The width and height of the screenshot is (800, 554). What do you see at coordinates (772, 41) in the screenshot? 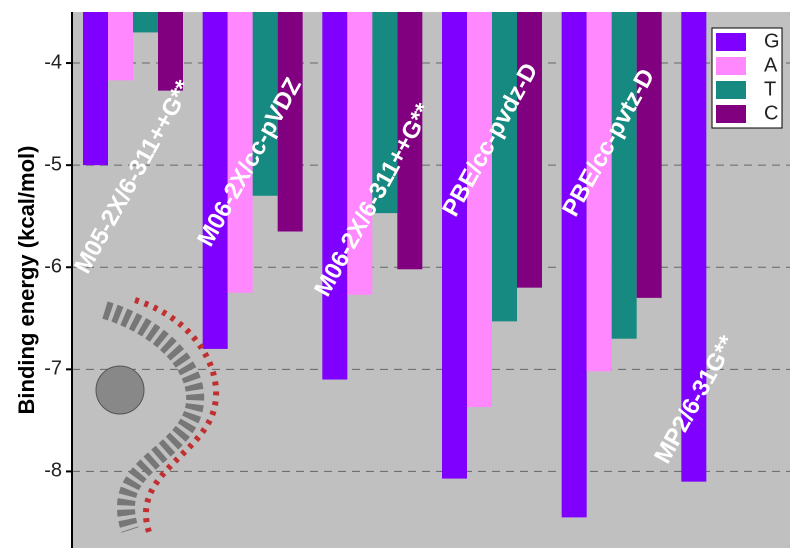
I see `legend-label: G` at bounding box center [772, 41].